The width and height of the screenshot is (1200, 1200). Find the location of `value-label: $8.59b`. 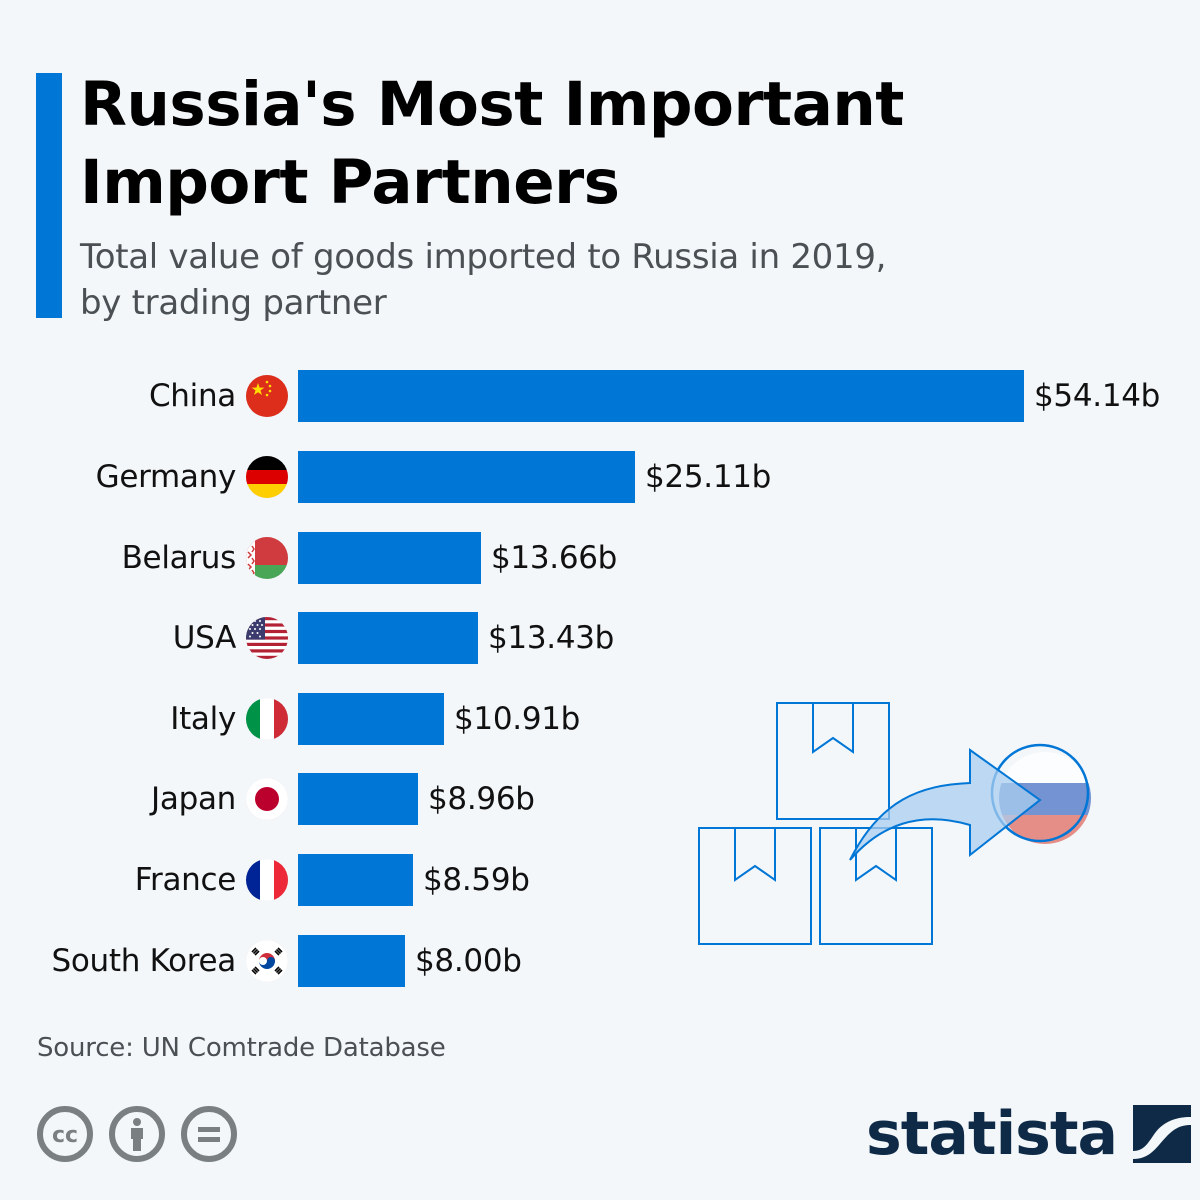

value-label: $8.59b is located at coordinates (476, 880).